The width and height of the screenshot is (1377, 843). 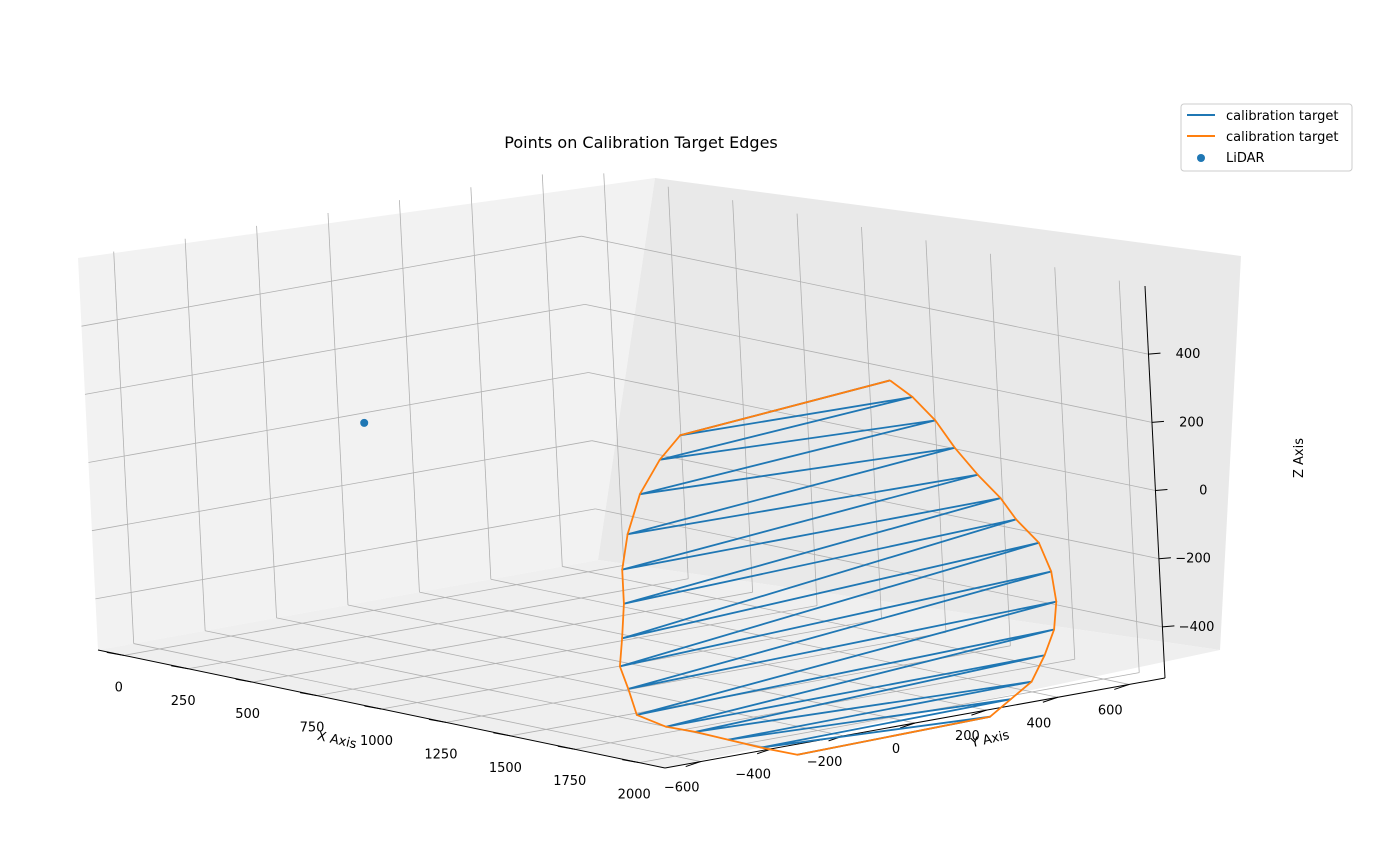 What do you see at coordinates (1155, 482) in the screenshot?
I see `z-axis-line` at bounding box center [1155, 482].